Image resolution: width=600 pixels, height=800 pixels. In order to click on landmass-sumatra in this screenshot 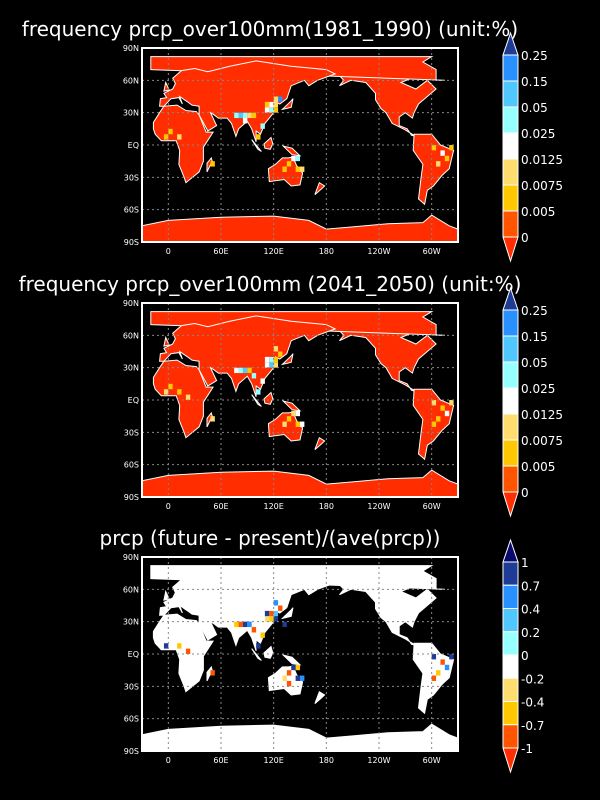, I will do `click(256, 400)`.